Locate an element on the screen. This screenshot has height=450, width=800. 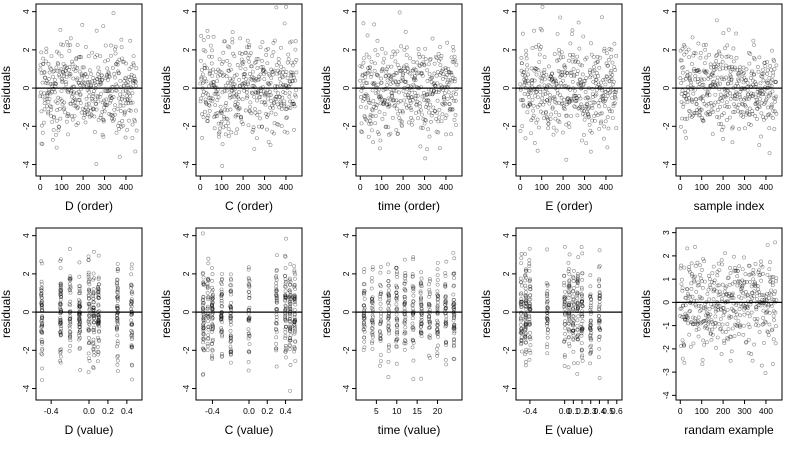
data-points is located at coordinates (728, 307).